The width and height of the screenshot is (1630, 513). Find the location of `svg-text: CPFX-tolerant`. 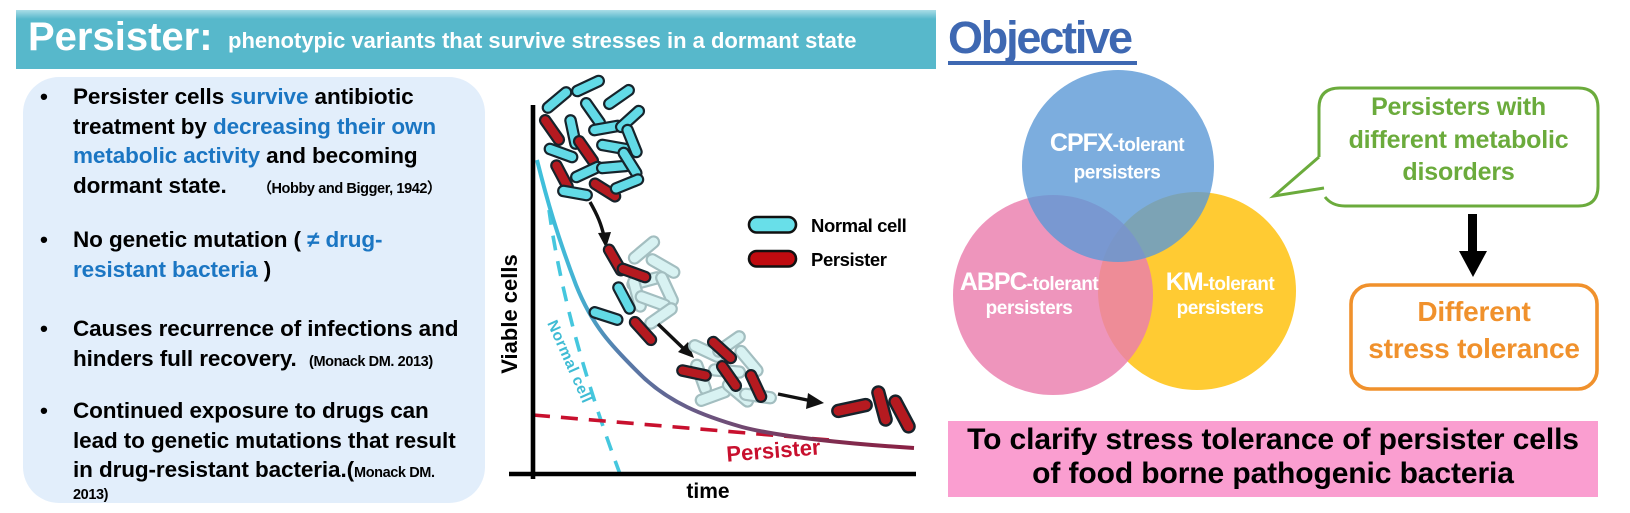

svg-text: CPFX-tolerant is located at coordinates (1117, 143).